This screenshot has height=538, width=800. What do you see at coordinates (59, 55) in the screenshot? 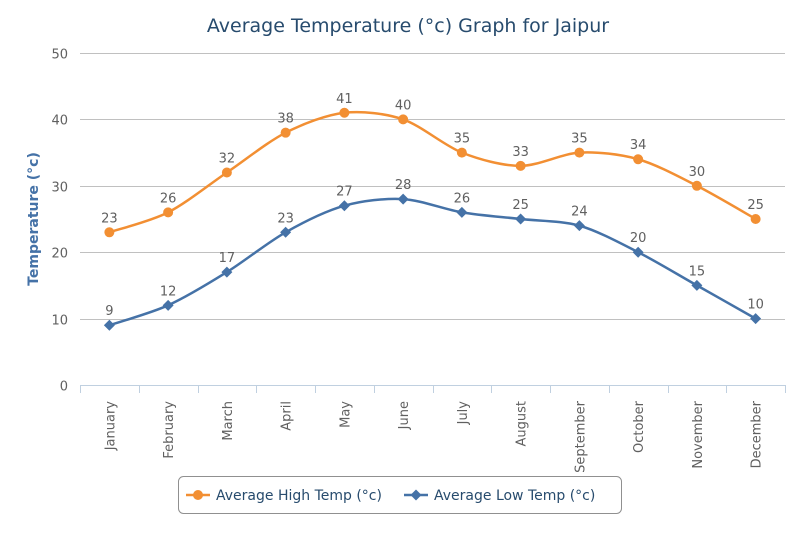
I see `y-tick-label: 50` at bounding box center [59, 55].